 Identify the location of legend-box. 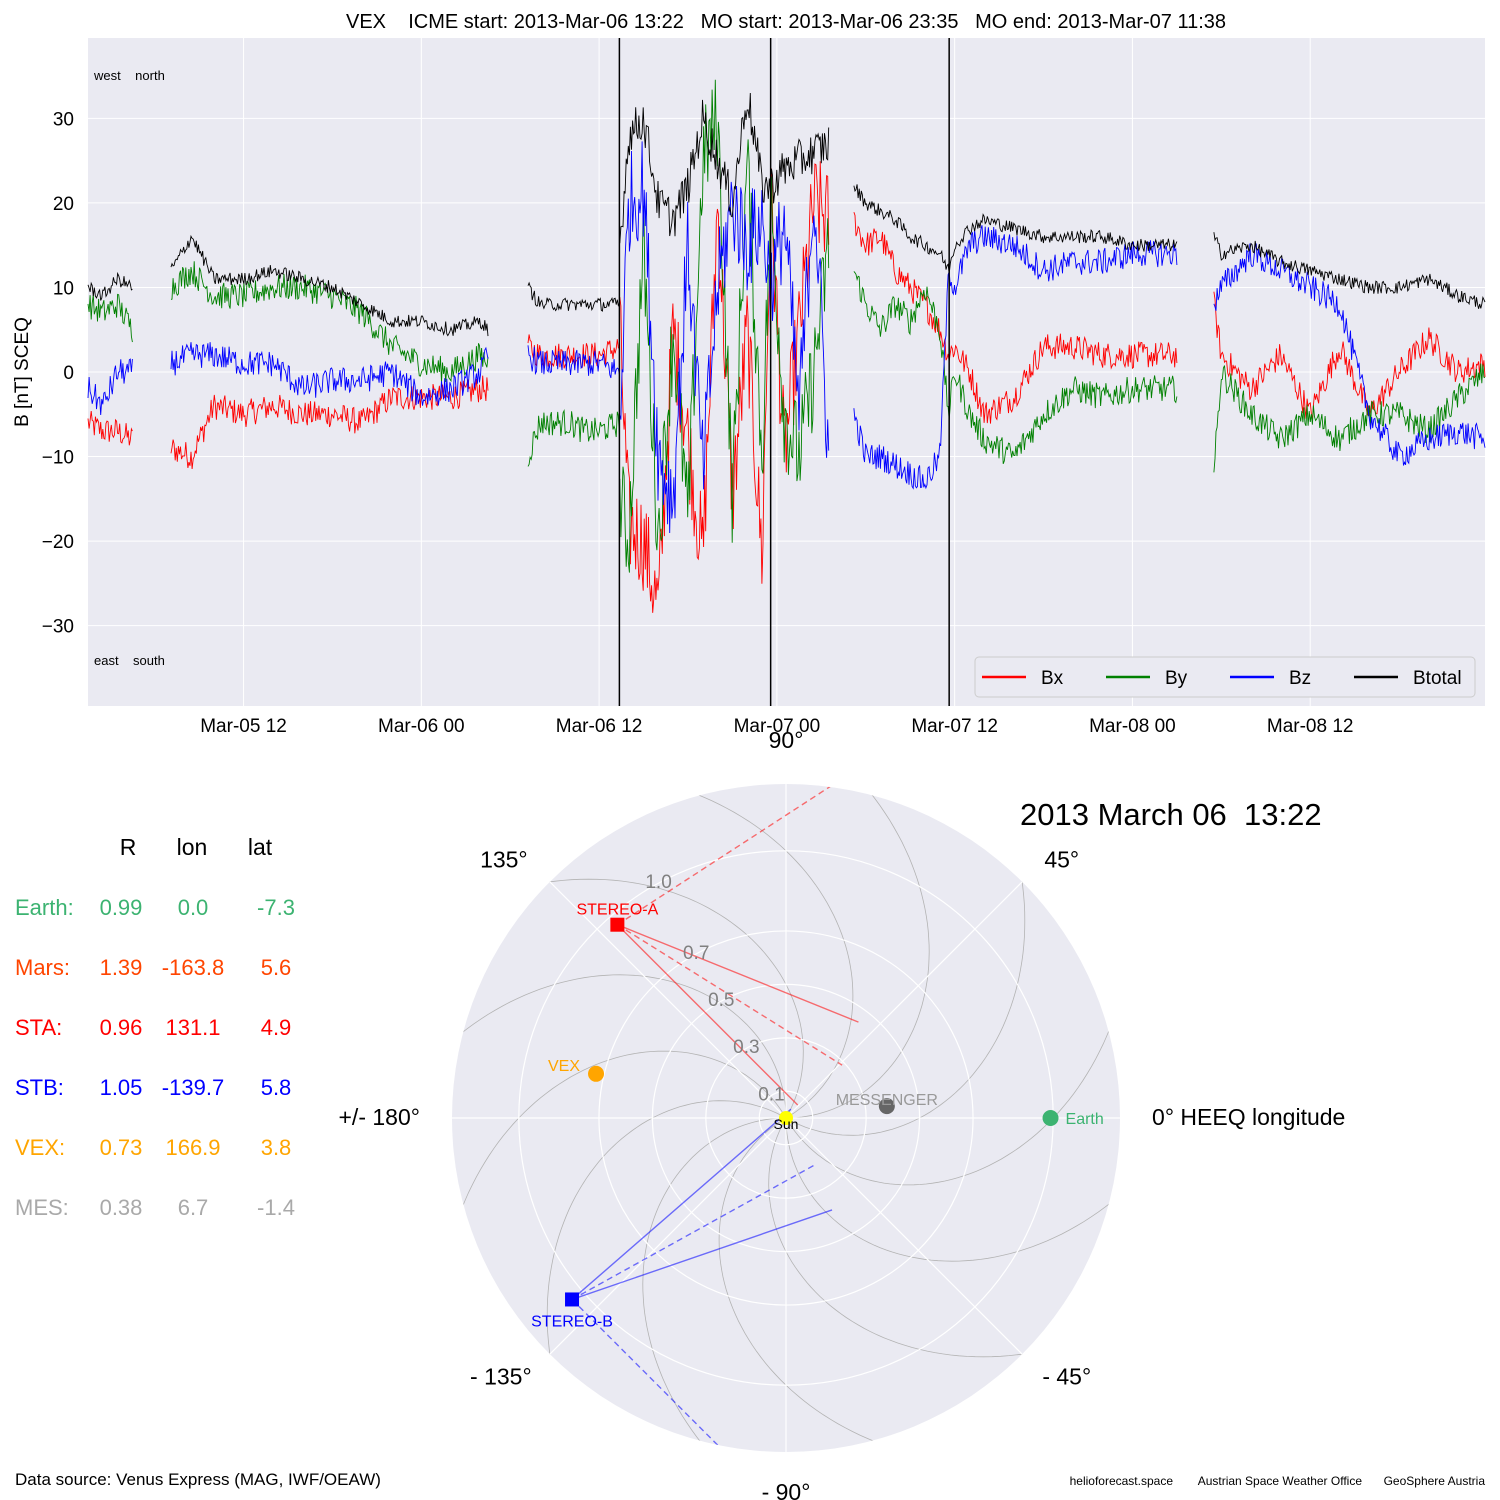
(1225, 677).